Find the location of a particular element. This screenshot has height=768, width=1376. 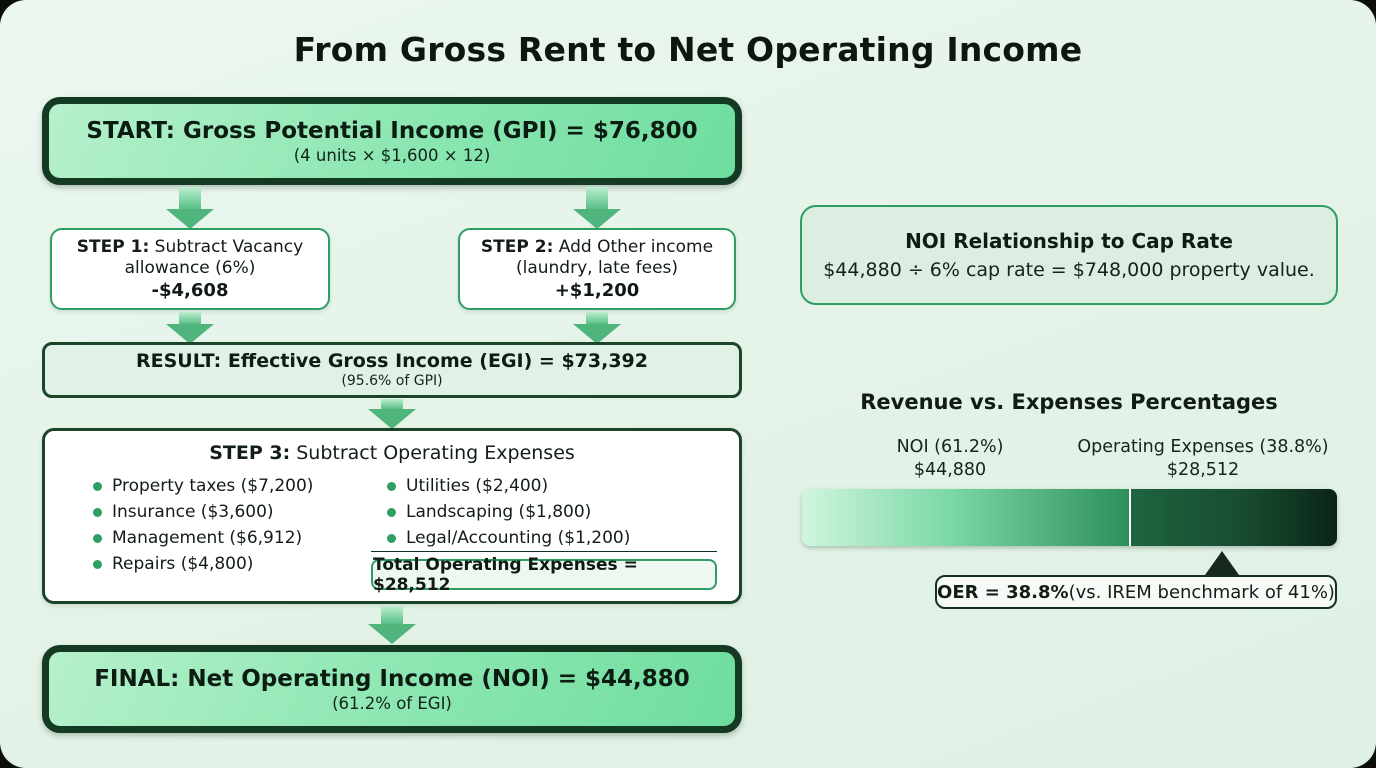

step3-label: STEP 3: is located at coordinates (250, 453).